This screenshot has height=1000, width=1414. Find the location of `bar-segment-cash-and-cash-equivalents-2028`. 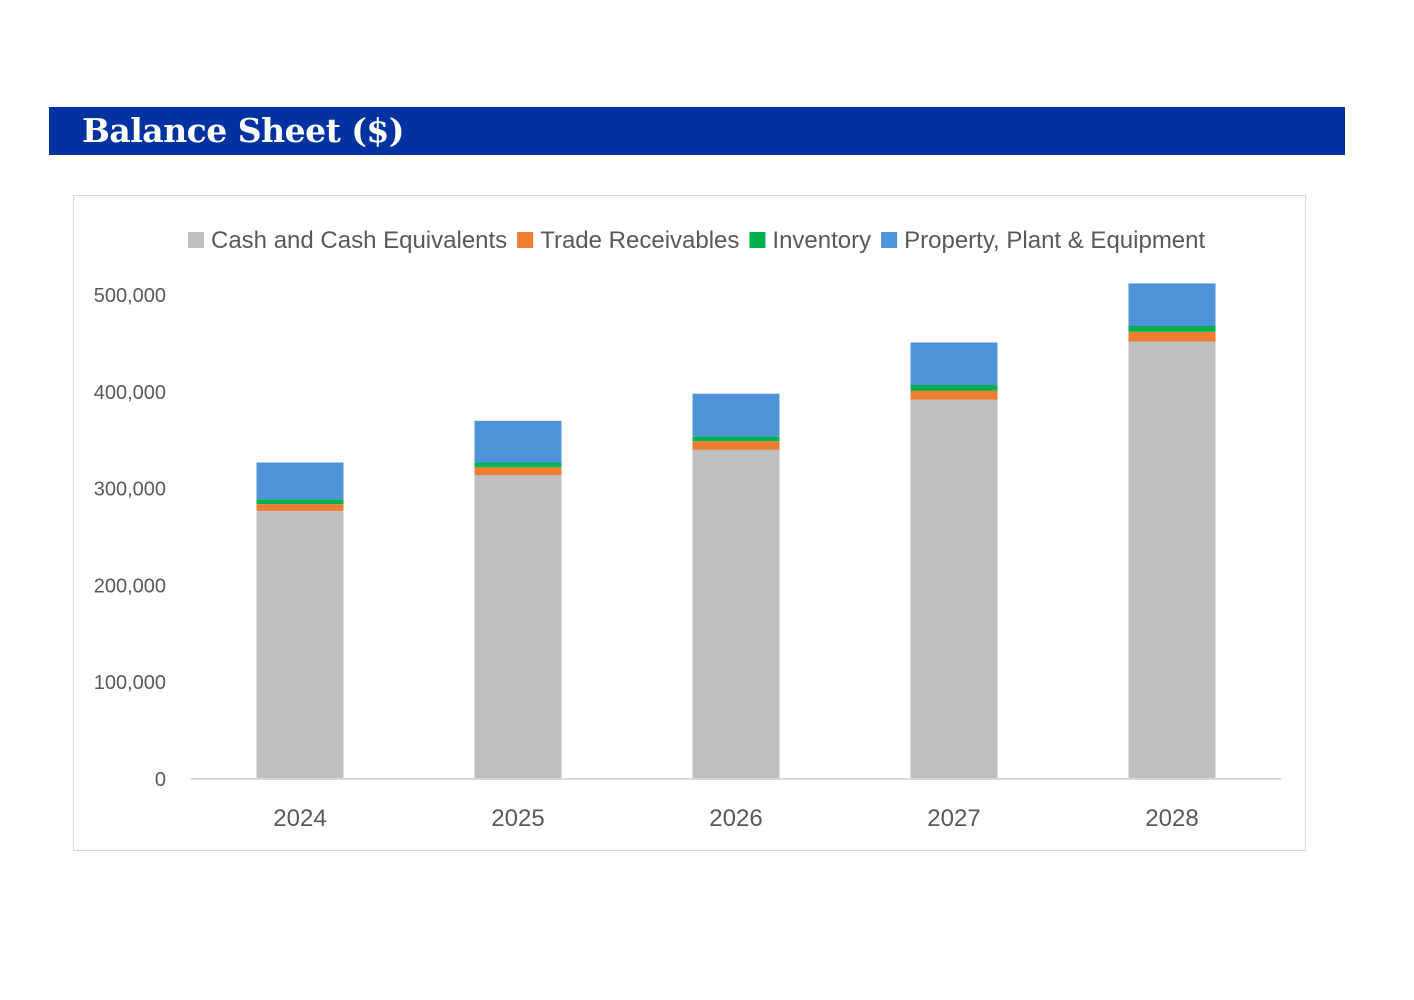

bar-segment-cash-and-cash-equivalents-2028 is located at coordinates (1172, 560).